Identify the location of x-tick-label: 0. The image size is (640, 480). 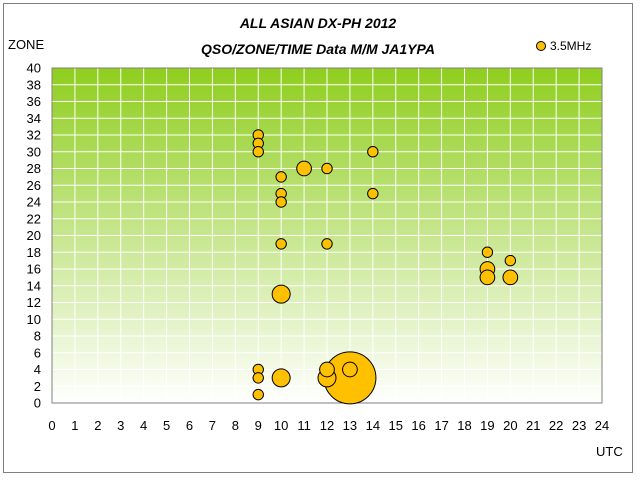
(51, 425).